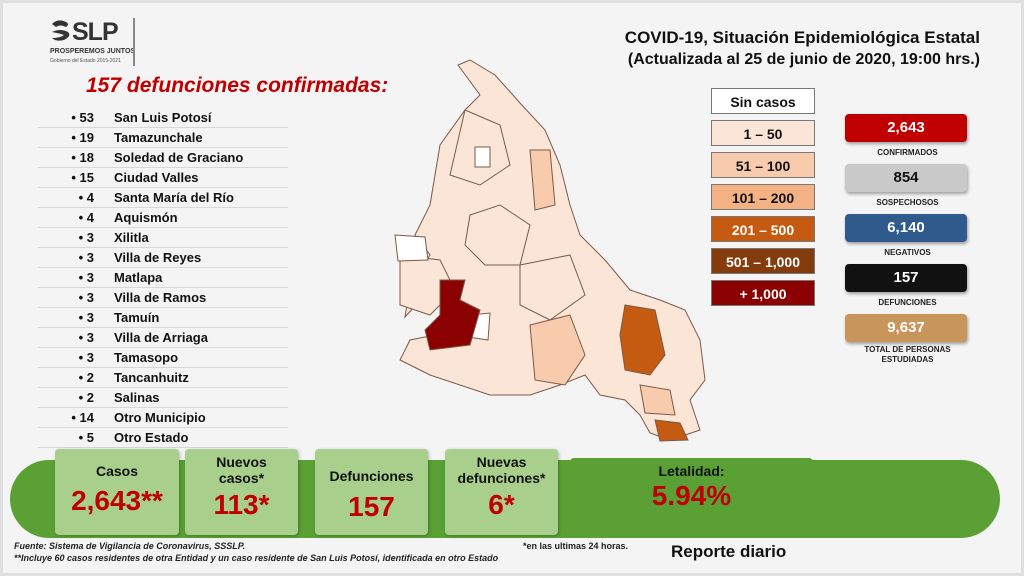 This screenshot has height=576, width=1024. I want to click on list-item: • 3 Villa de Ramos, so click(163, 298).